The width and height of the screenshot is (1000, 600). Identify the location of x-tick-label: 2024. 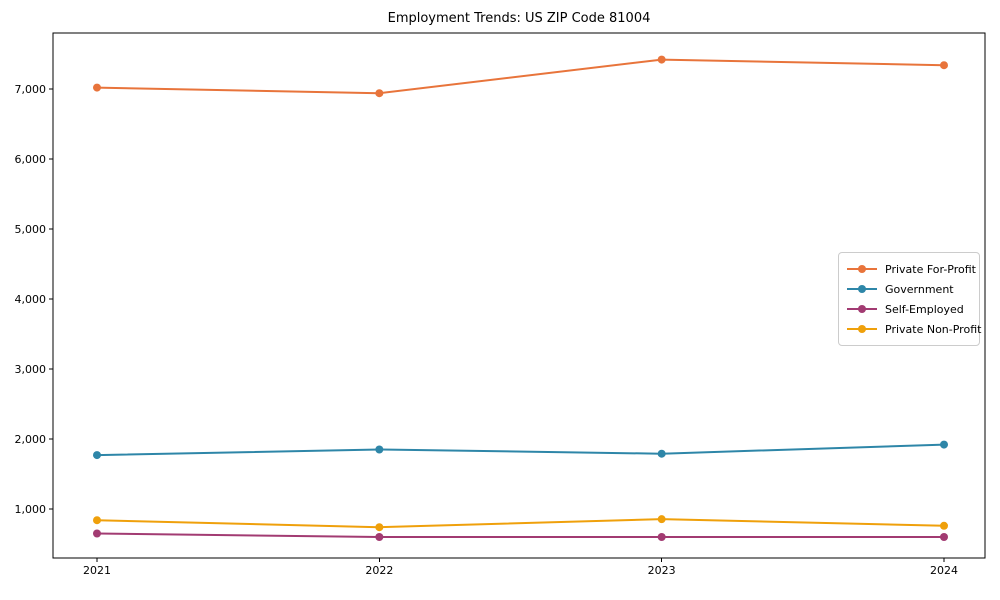
(944, 570).